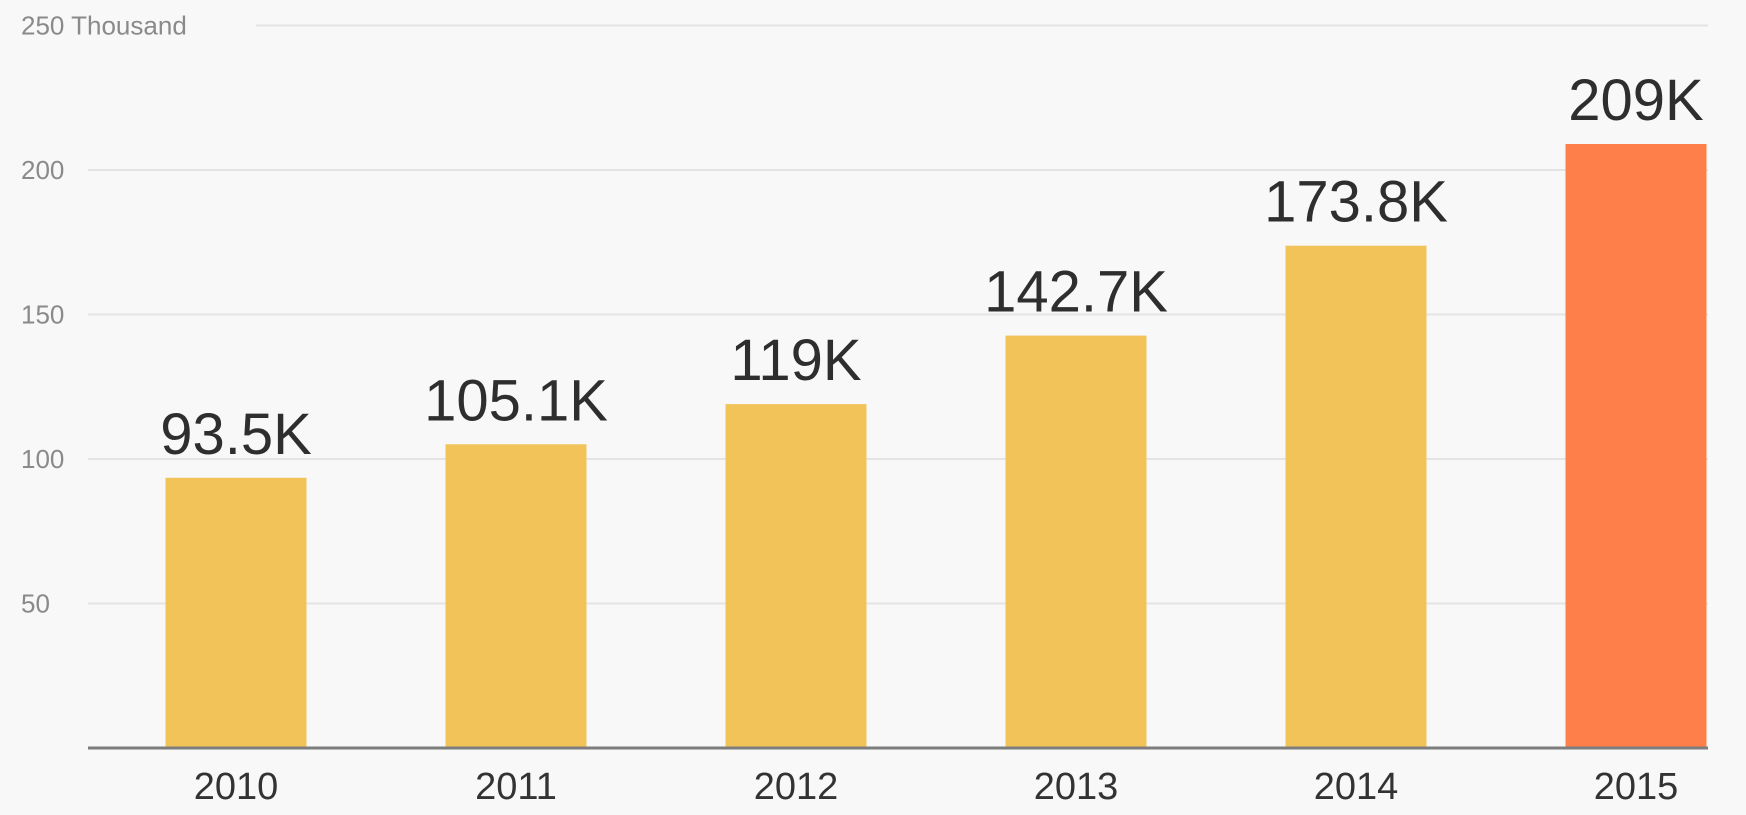  Describe the element at coordinates (1356, 787) in the screenshot. I see `x-tick-label-2014: 2014` at that location.